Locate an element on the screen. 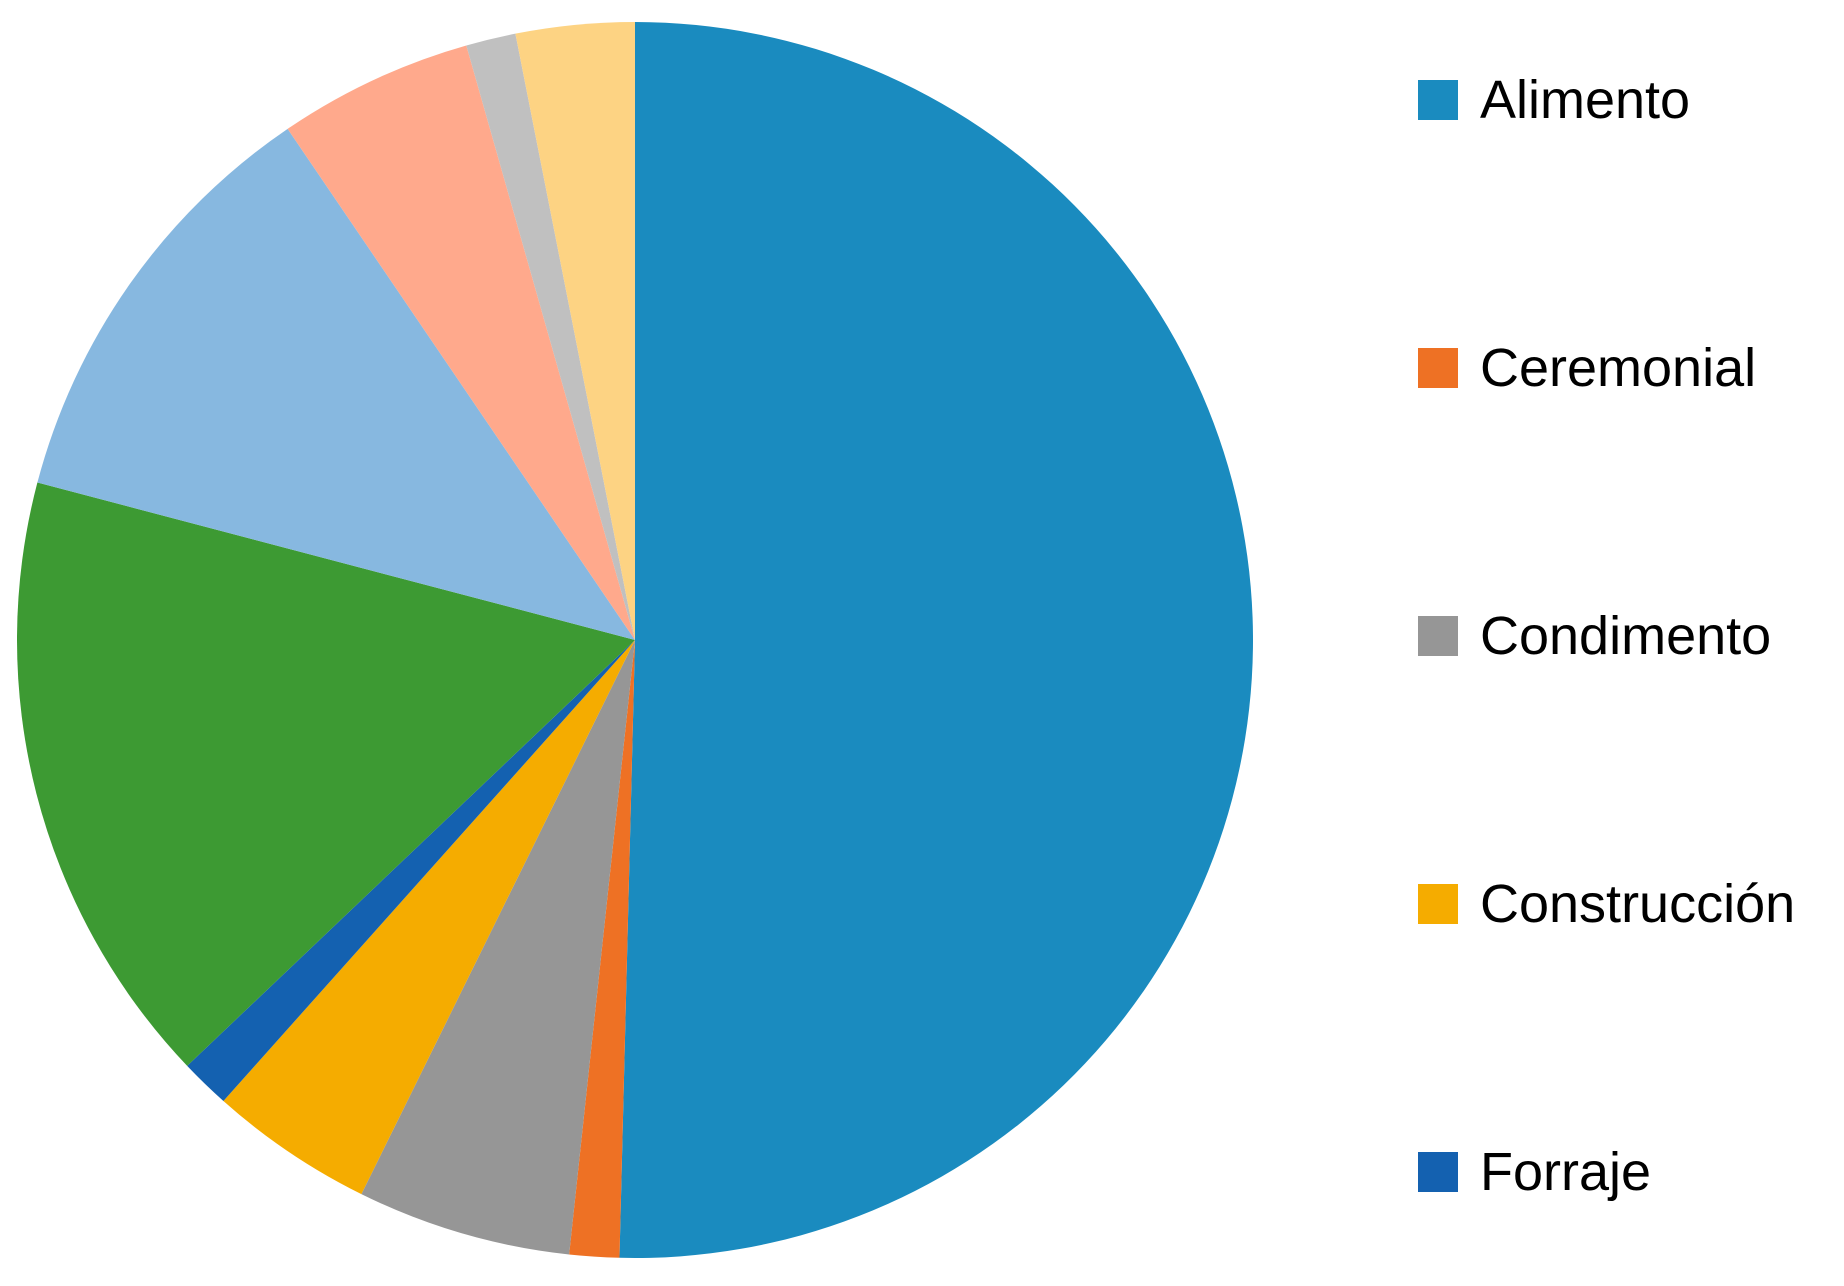 This screenshot has width=1844, height=1286. pie-slice-construccion is located at coordinates (429, 917).